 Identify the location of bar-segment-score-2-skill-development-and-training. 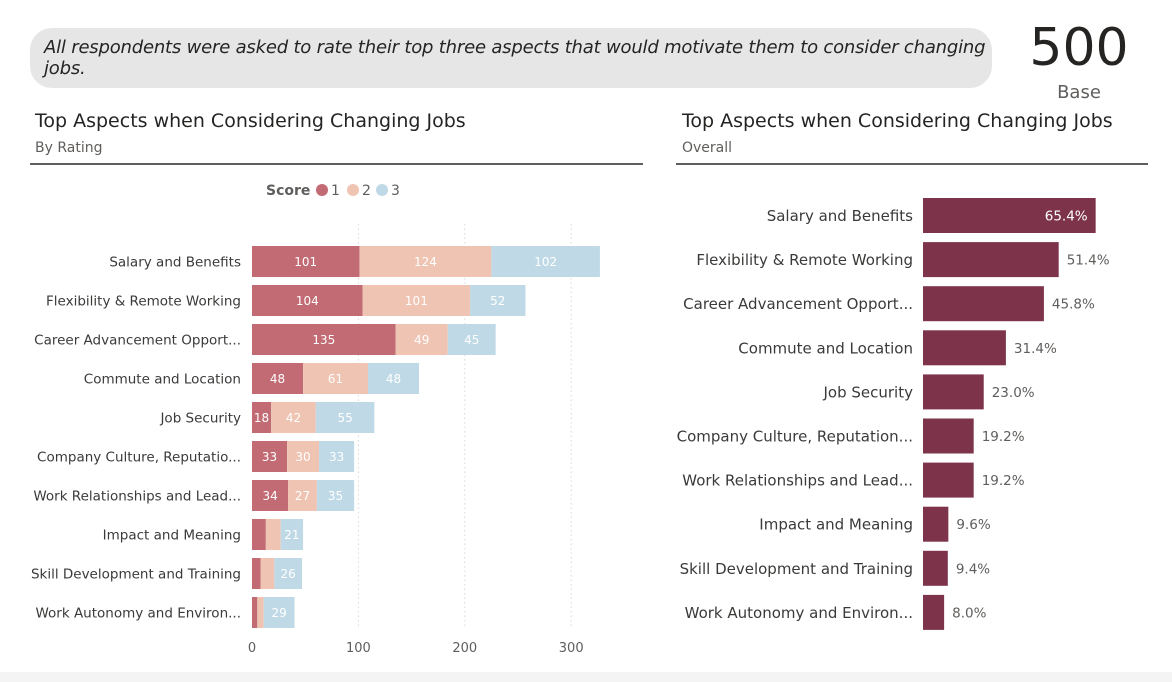
(267, 573).